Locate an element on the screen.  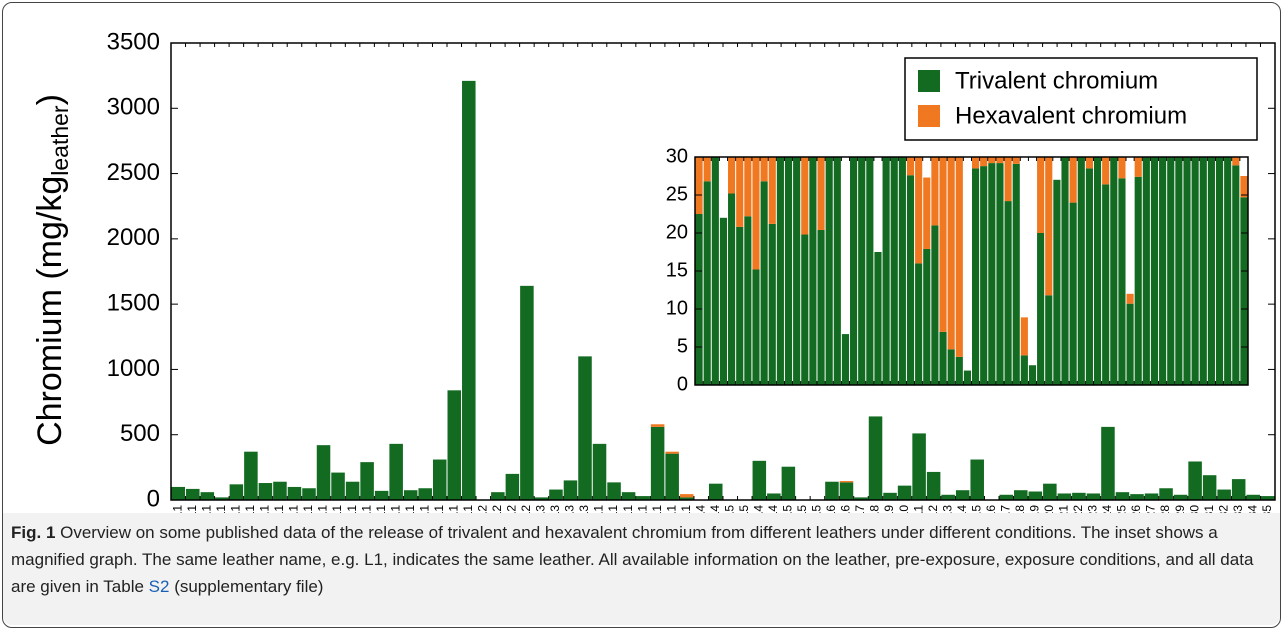
legend-label: Hexavalent chromium is located at coordinates (1071, 115).